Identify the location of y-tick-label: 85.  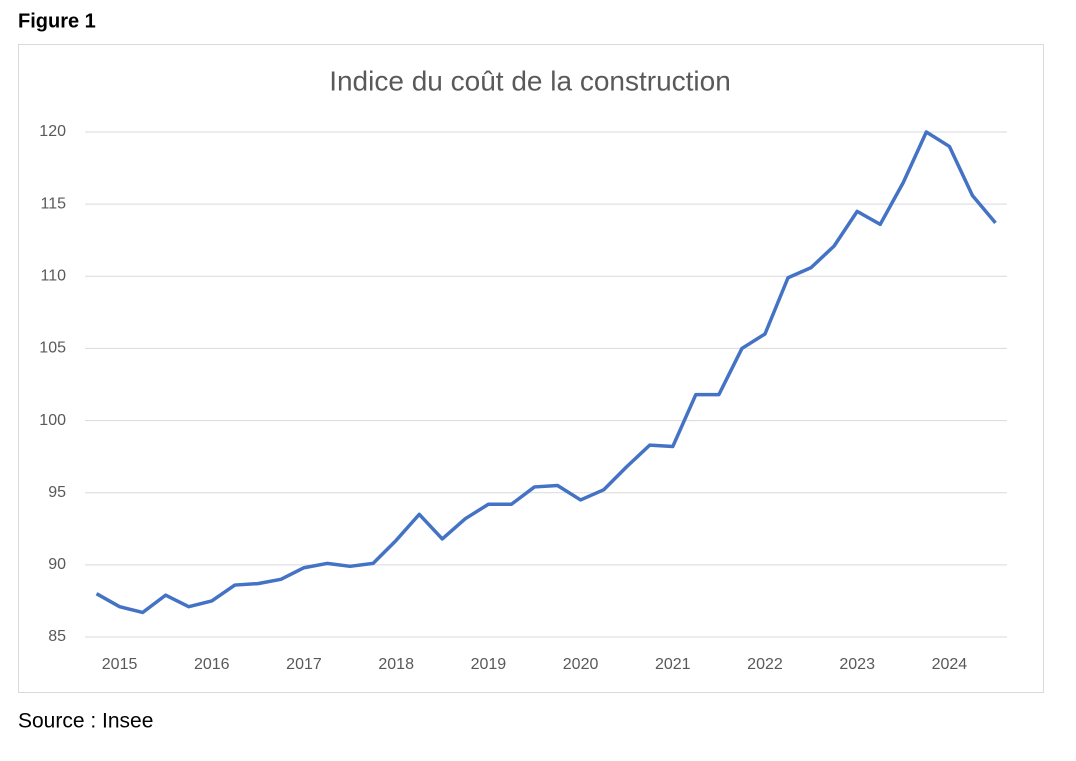
(57, 636).